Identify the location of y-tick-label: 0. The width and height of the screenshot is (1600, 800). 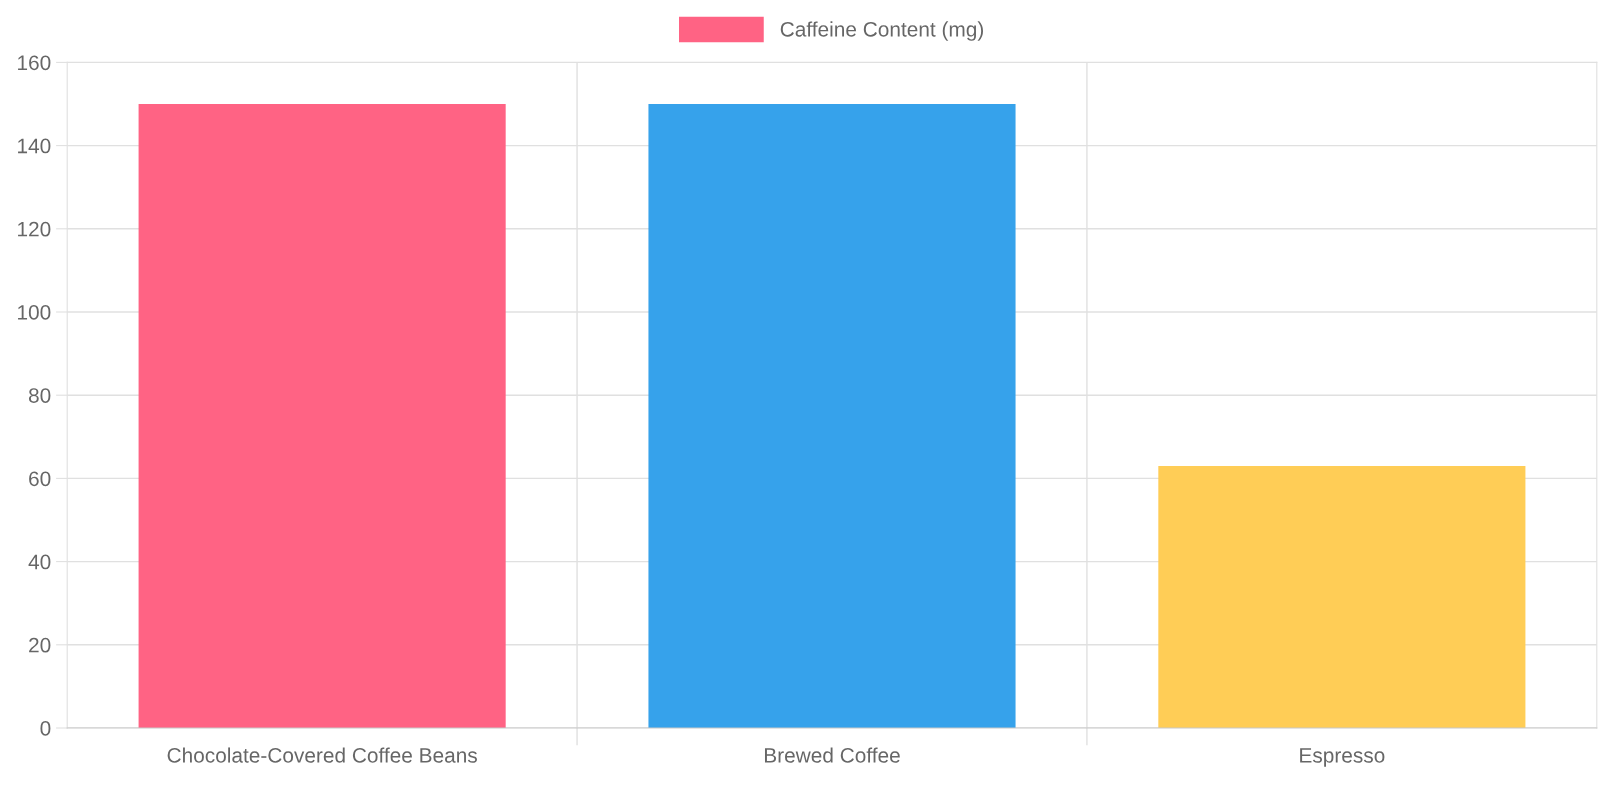
(45, 728).